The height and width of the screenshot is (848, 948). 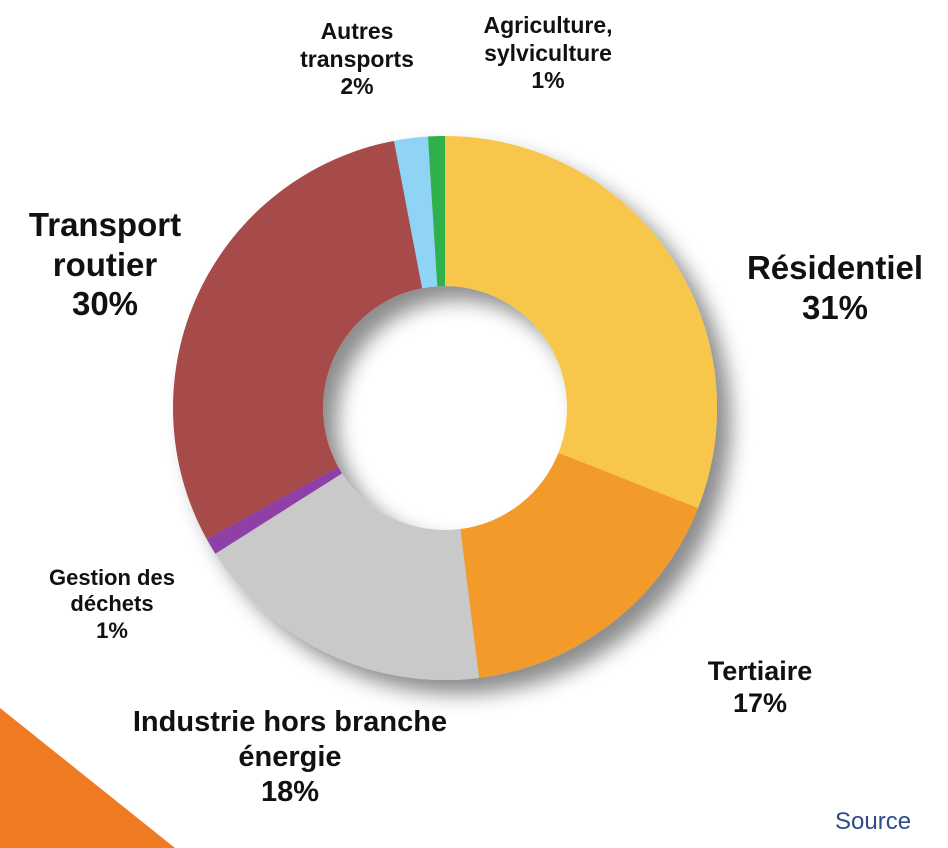 What do you see at coordinates (357, 86) in the screenshot?
I see `value-label: 2%` at bounding box center [357, 86].